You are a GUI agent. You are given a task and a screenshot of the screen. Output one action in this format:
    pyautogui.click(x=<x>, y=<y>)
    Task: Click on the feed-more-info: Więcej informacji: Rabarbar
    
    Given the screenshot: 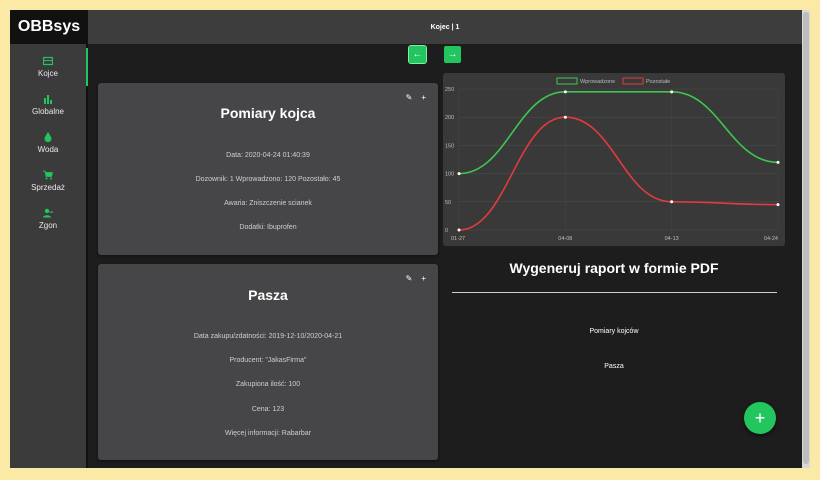 What is the action you would take?
    pyautogui.click(x=268, y=433)
    